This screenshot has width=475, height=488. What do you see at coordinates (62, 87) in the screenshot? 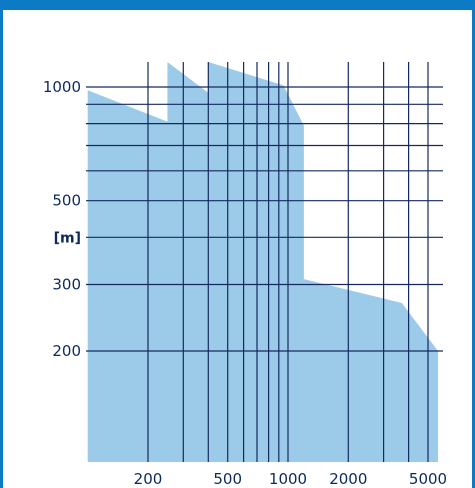
I see `y-tick-label-1000: 1000` at bounding box center [62, 87].